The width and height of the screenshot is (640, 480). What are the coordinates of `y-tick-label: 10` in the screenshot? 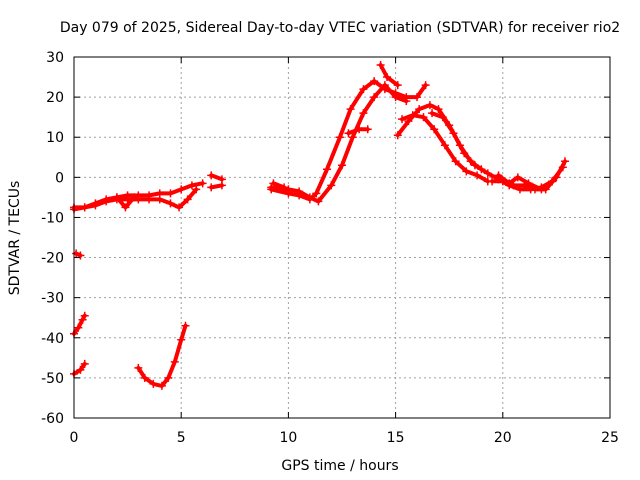 It's located at (55, 138).